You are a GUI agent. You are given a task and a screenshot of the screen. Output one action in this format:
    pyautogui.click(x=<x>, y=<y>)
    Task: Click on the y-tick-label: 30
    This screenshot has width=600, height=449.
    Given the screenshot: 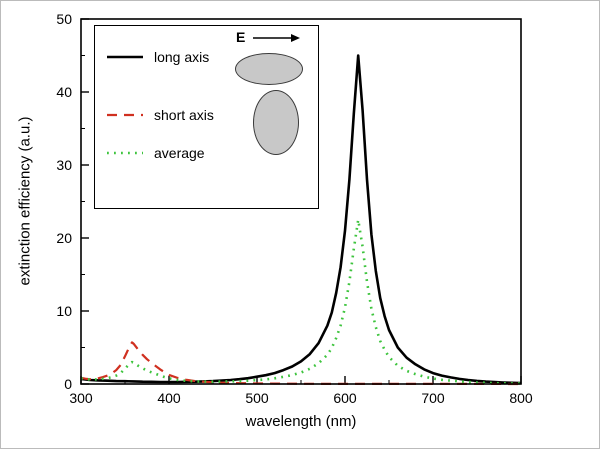 What is the action you would take?
    pyautogui.click(x=64, y=165)
    